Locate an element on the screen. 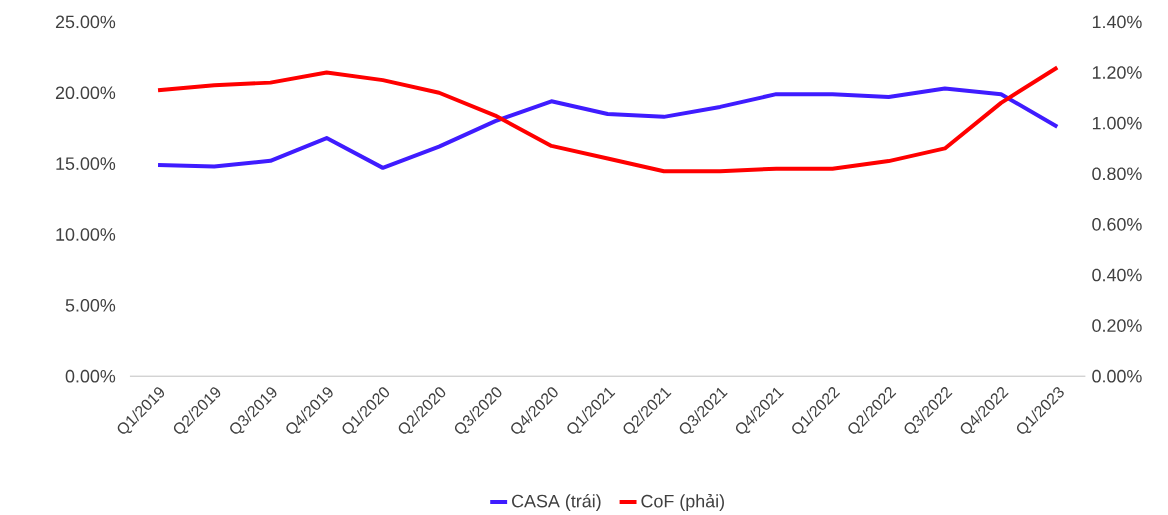 This screenshot has height=515, width=1168. line-series is located at coordinates (608, 128).